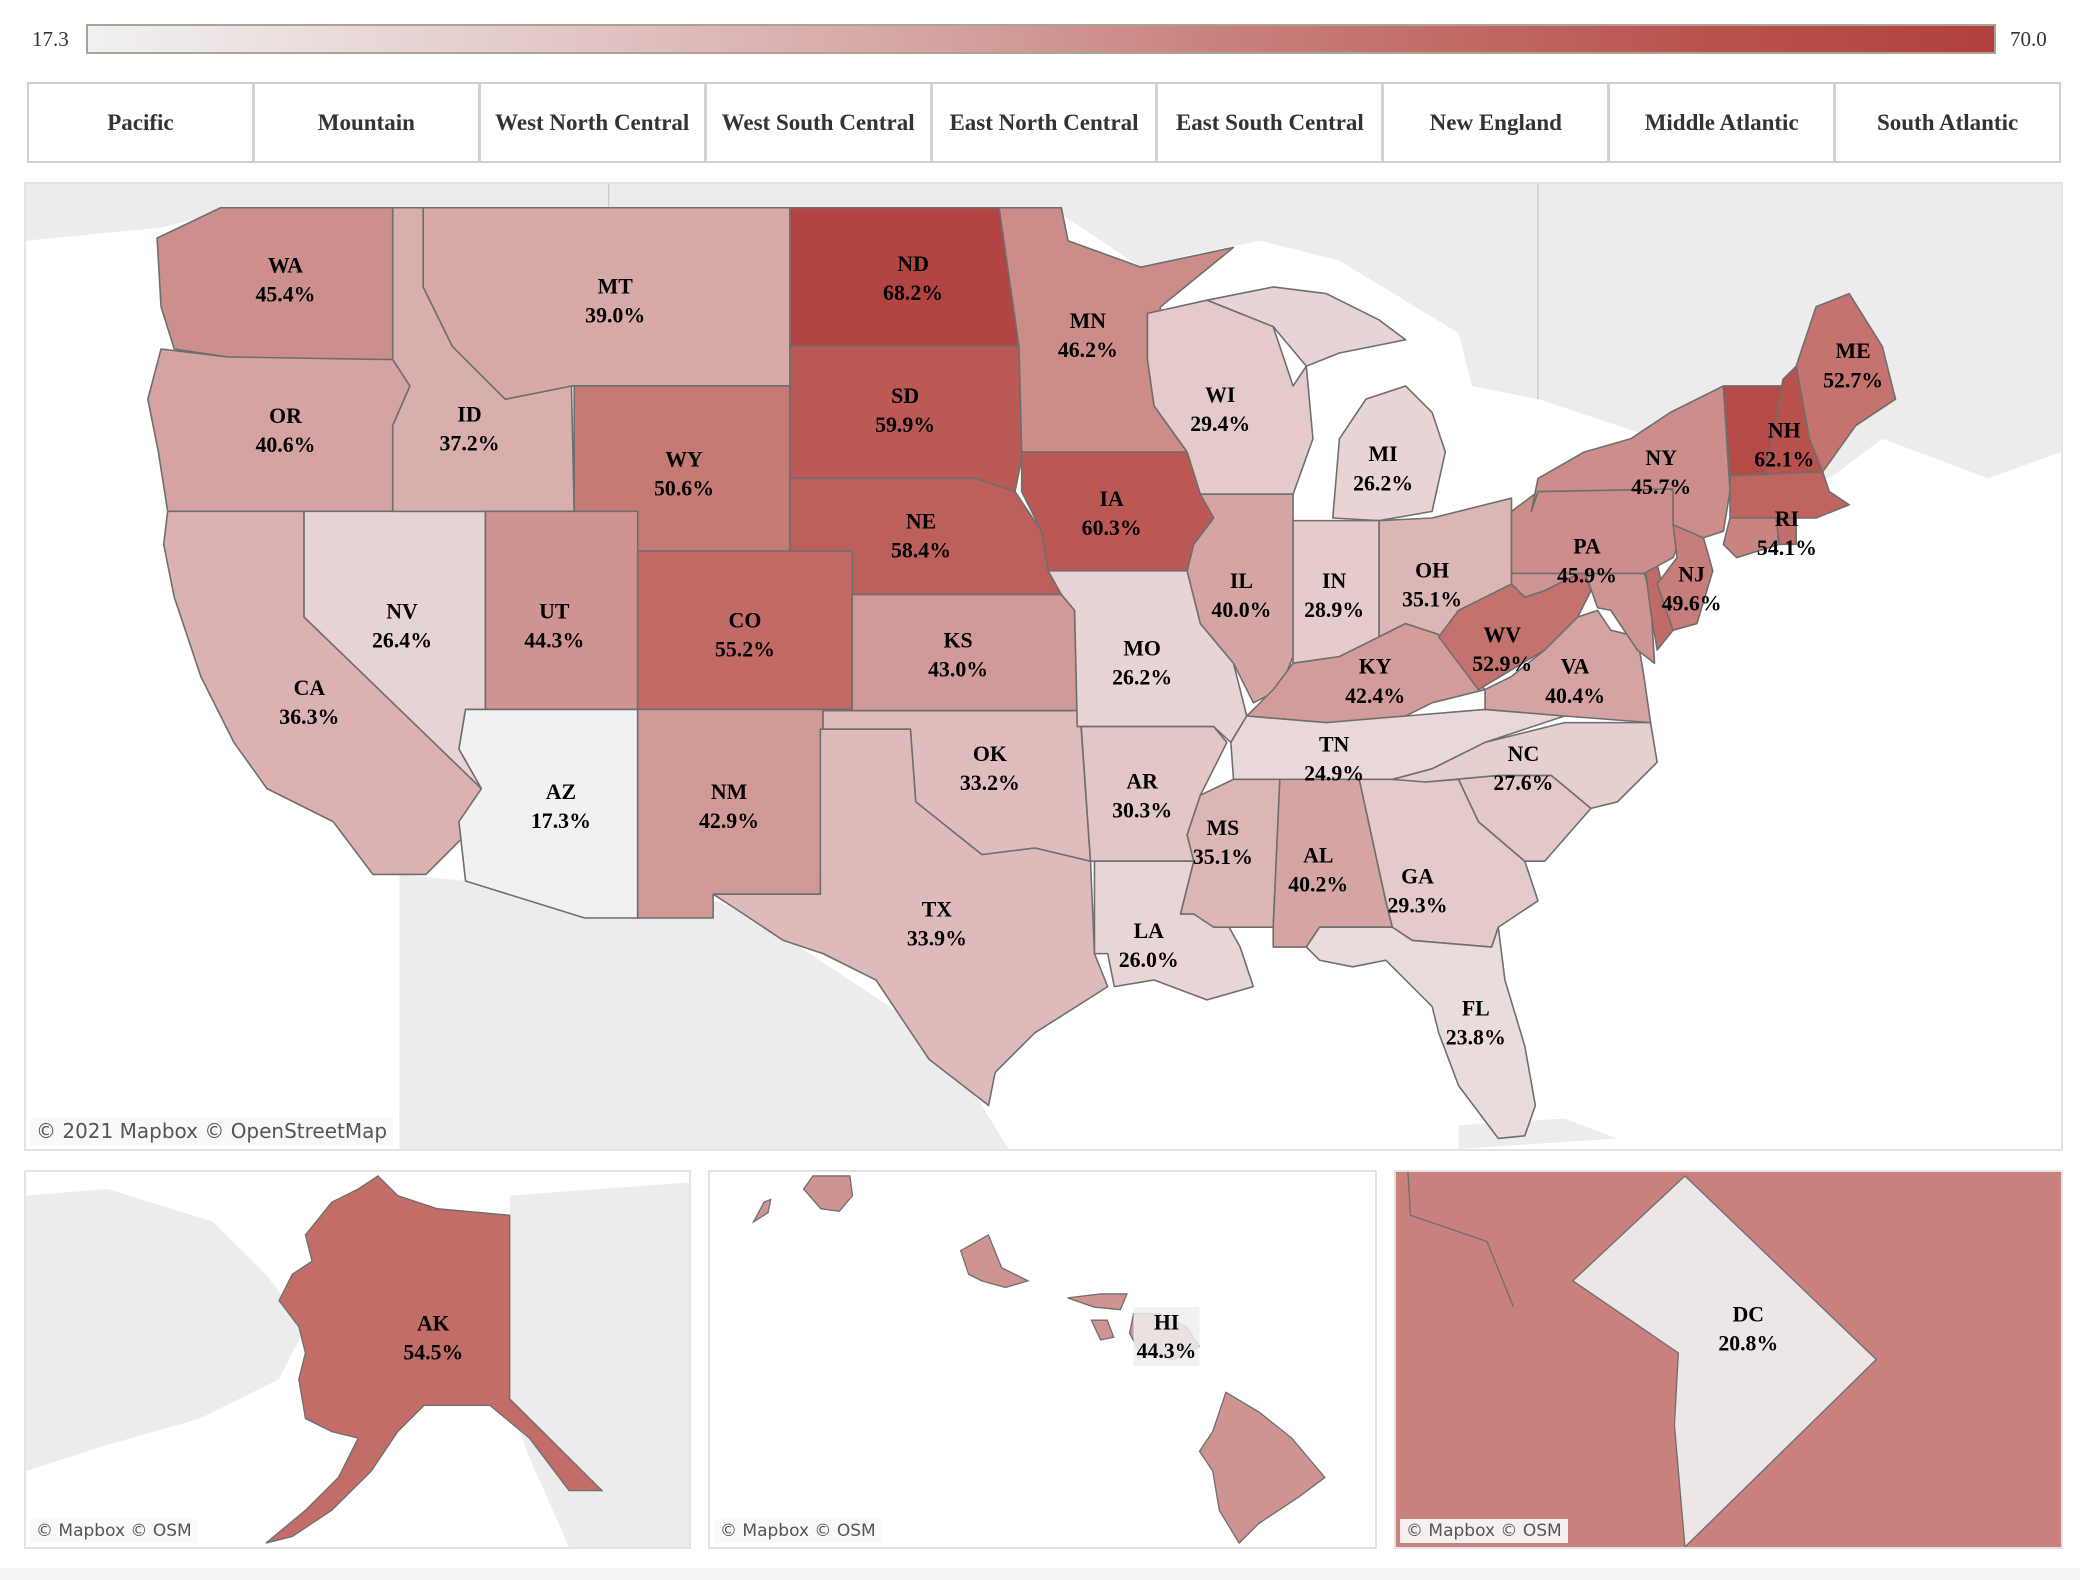 This screenshot has width=2080, height=1580. What do you see at coordinates (990, 768) in the screenshot?
I see `label-OK: OK 33.2%` at bounding box center [990, 768].